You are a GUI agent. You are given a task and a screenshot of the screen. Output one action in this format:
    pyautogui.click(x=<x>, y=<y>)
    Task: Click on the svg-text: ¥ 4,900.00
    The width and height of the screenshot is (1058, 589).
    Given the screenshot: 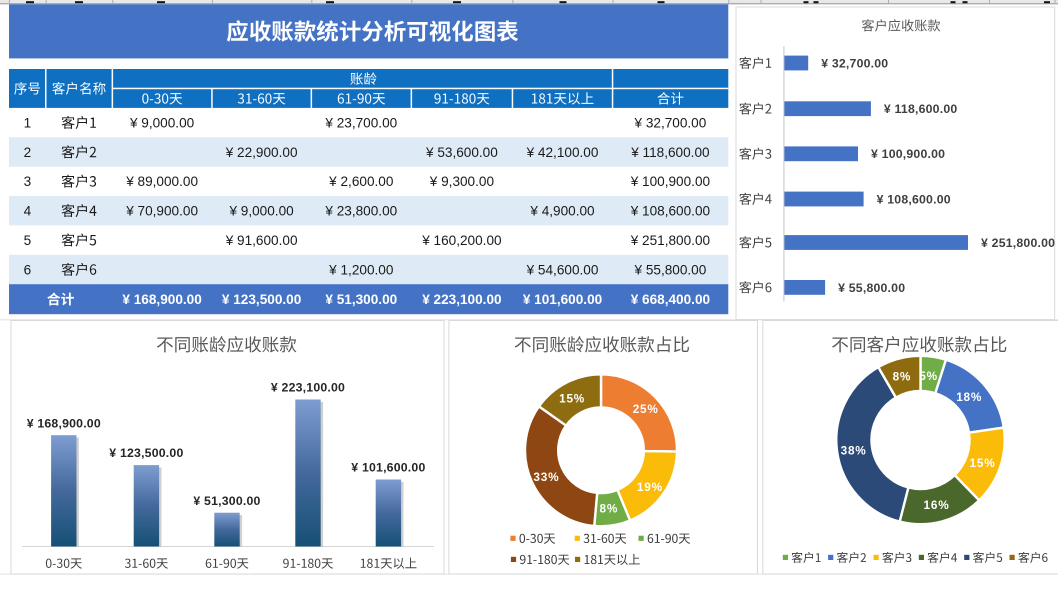 What is the action you would take?
    pyautogui.click(x=562, y=211)
    